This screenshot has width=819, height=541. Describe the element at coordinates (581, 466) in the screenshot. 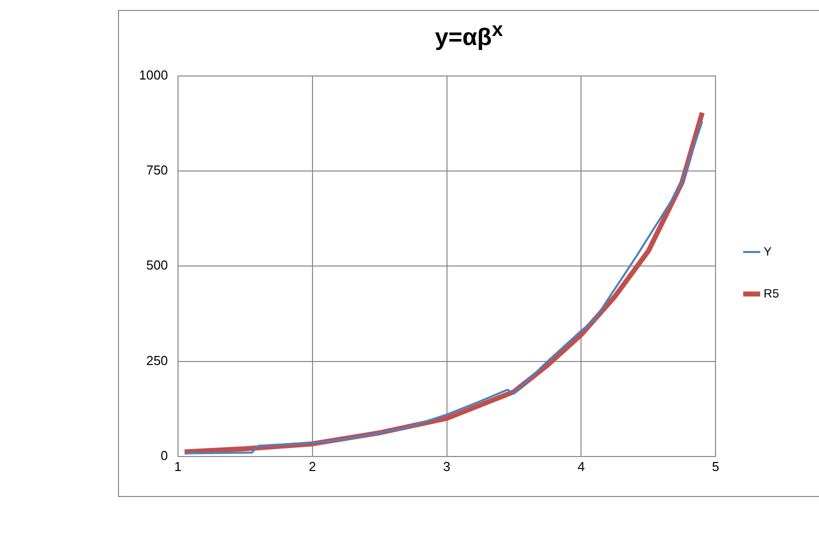

I see `x-tick-label: 4` at that location.